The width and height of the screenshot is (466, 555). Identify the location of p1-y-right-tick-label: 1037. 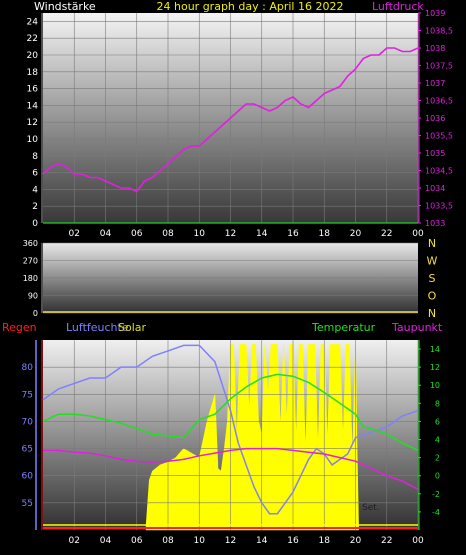
(435, 83).